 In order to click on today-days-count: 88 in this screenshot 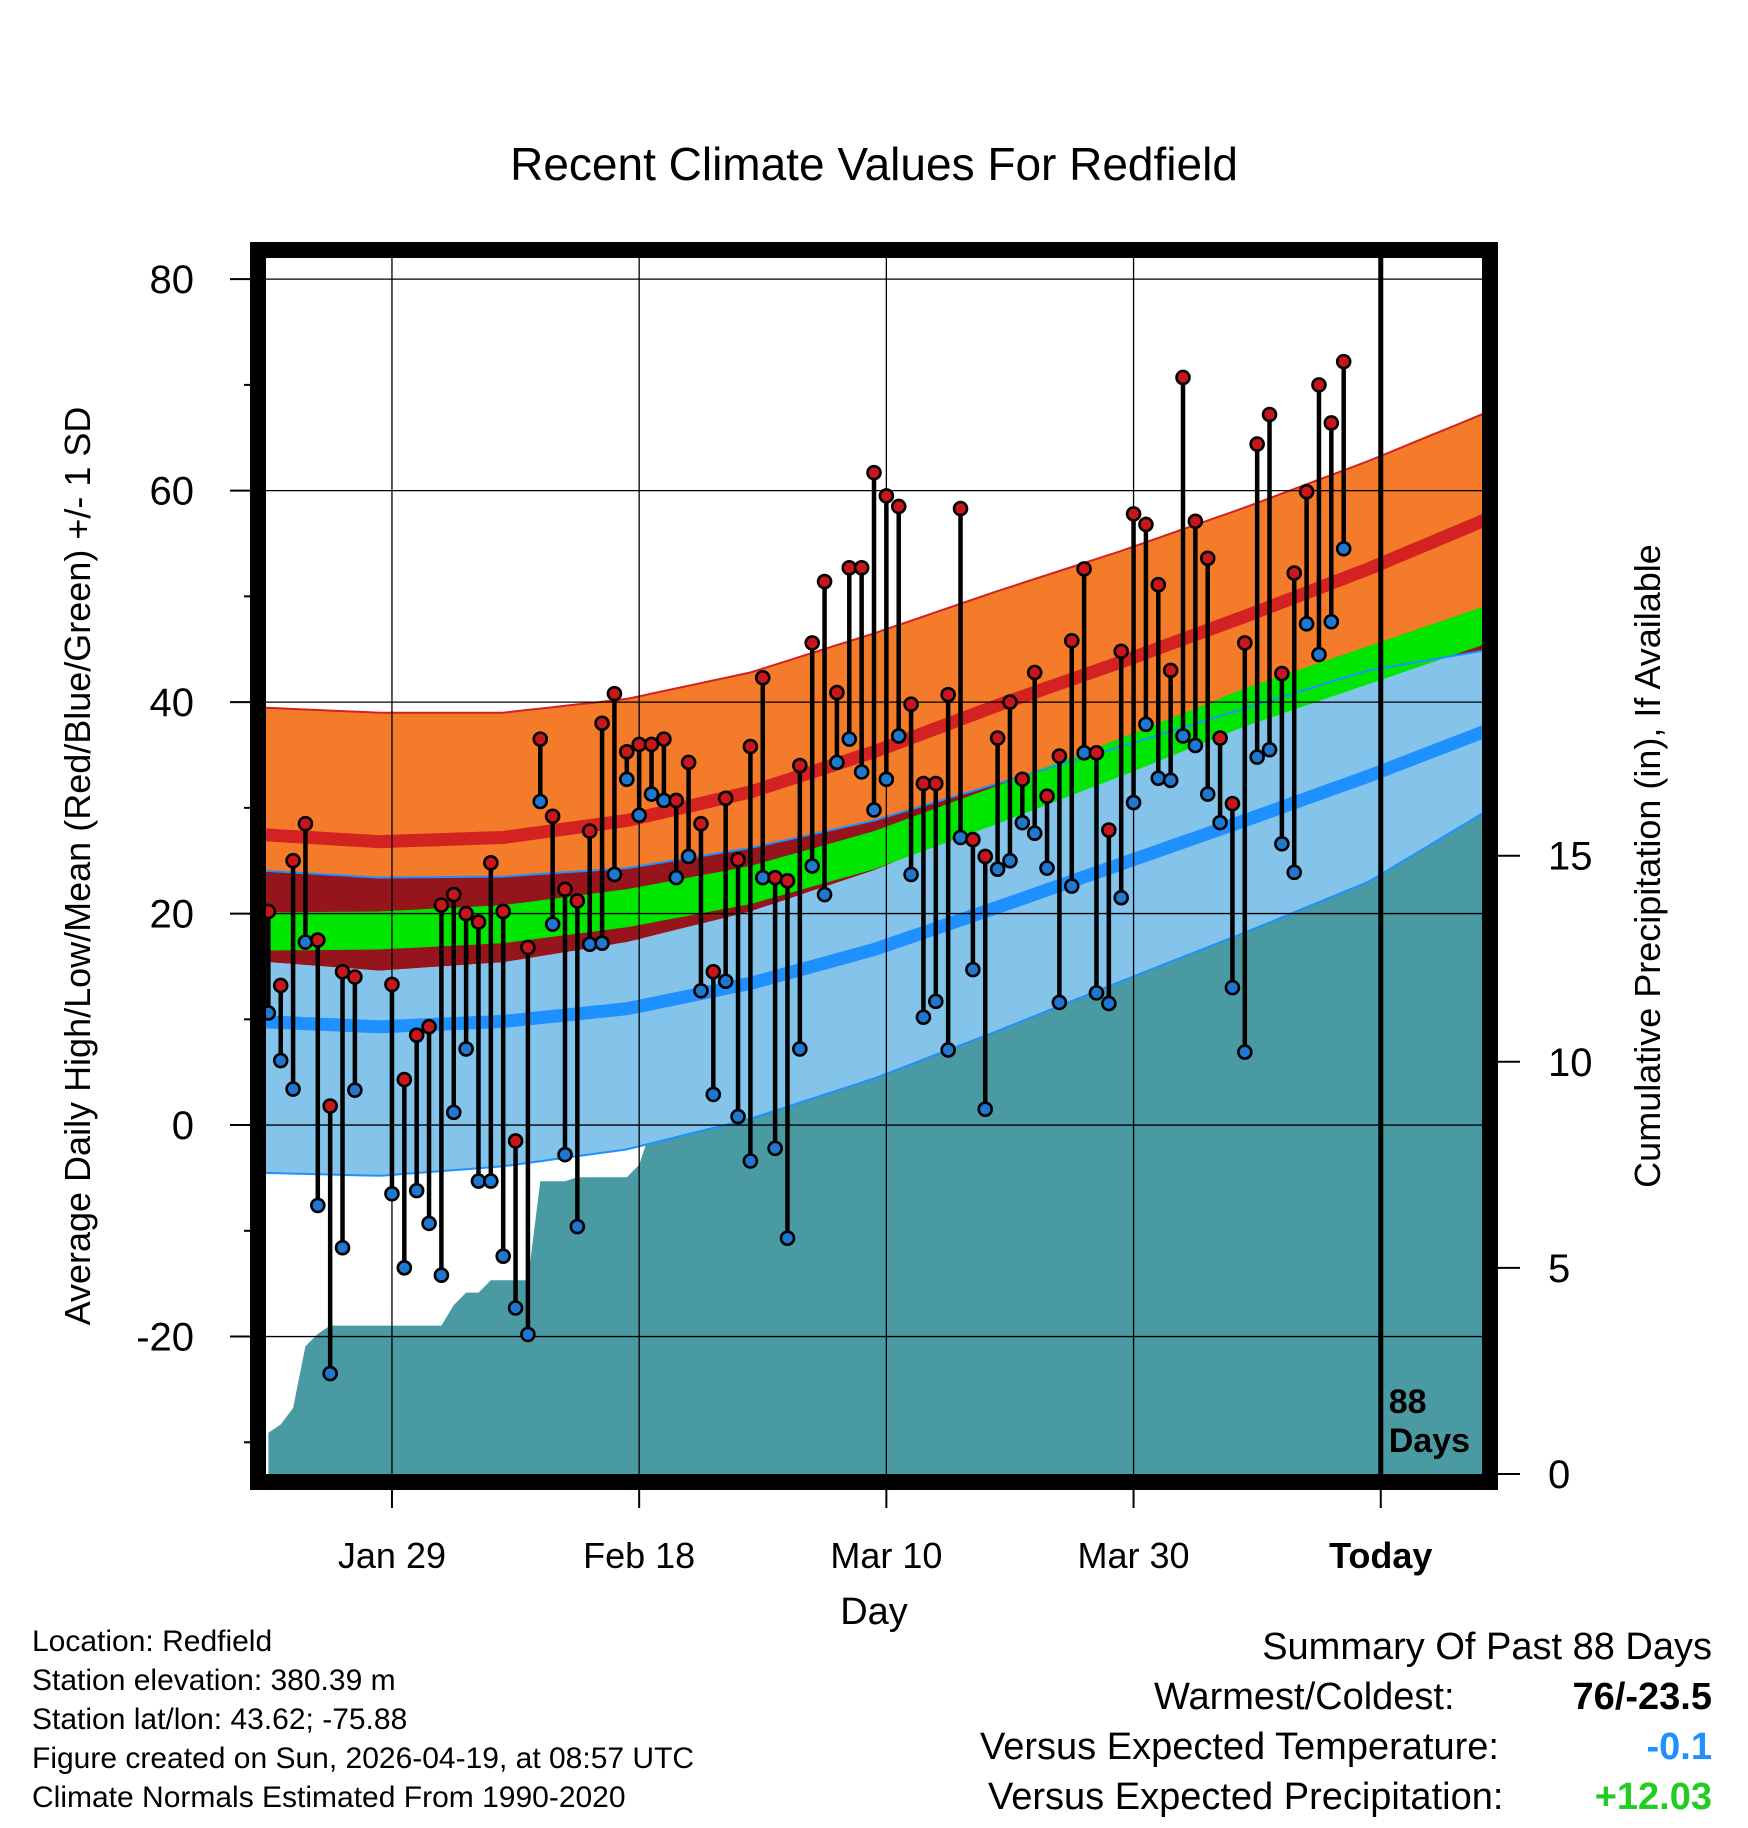, I will do `click(1408, 1402)`.